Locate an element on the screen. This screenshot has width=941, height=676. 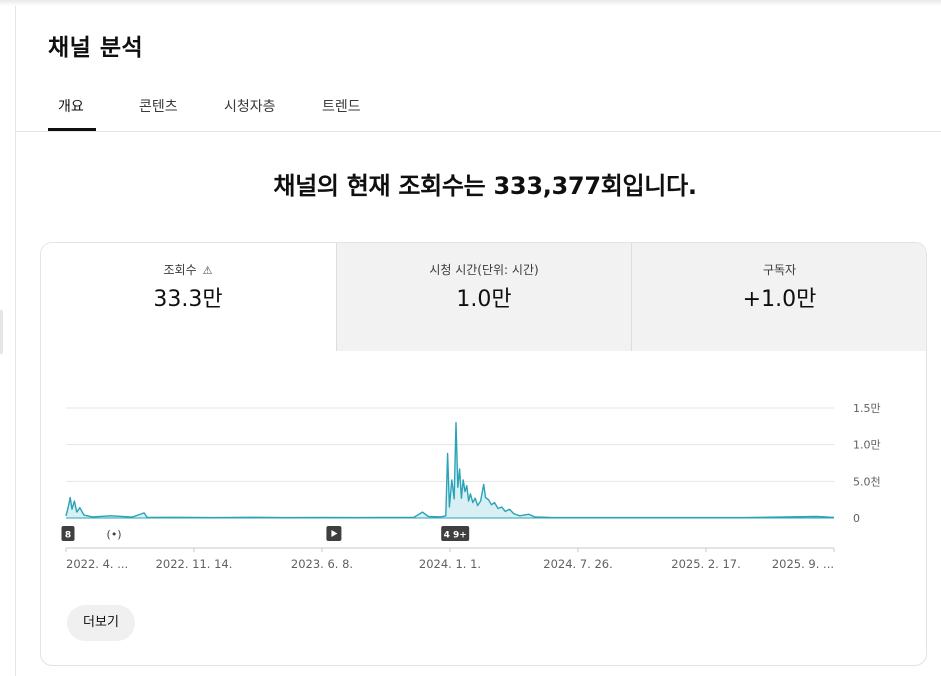
y-tick-label: 1.5만 is located at coordinates (867, 408).